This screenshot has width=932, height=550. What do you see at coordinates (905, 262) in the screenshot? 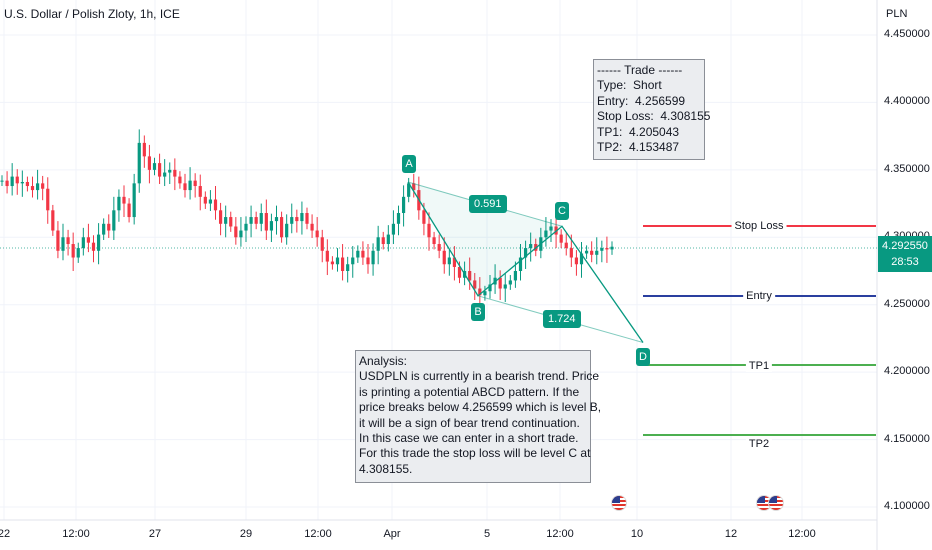
I see `bar-countdown: 28:53` at bounding box center [905, 262].